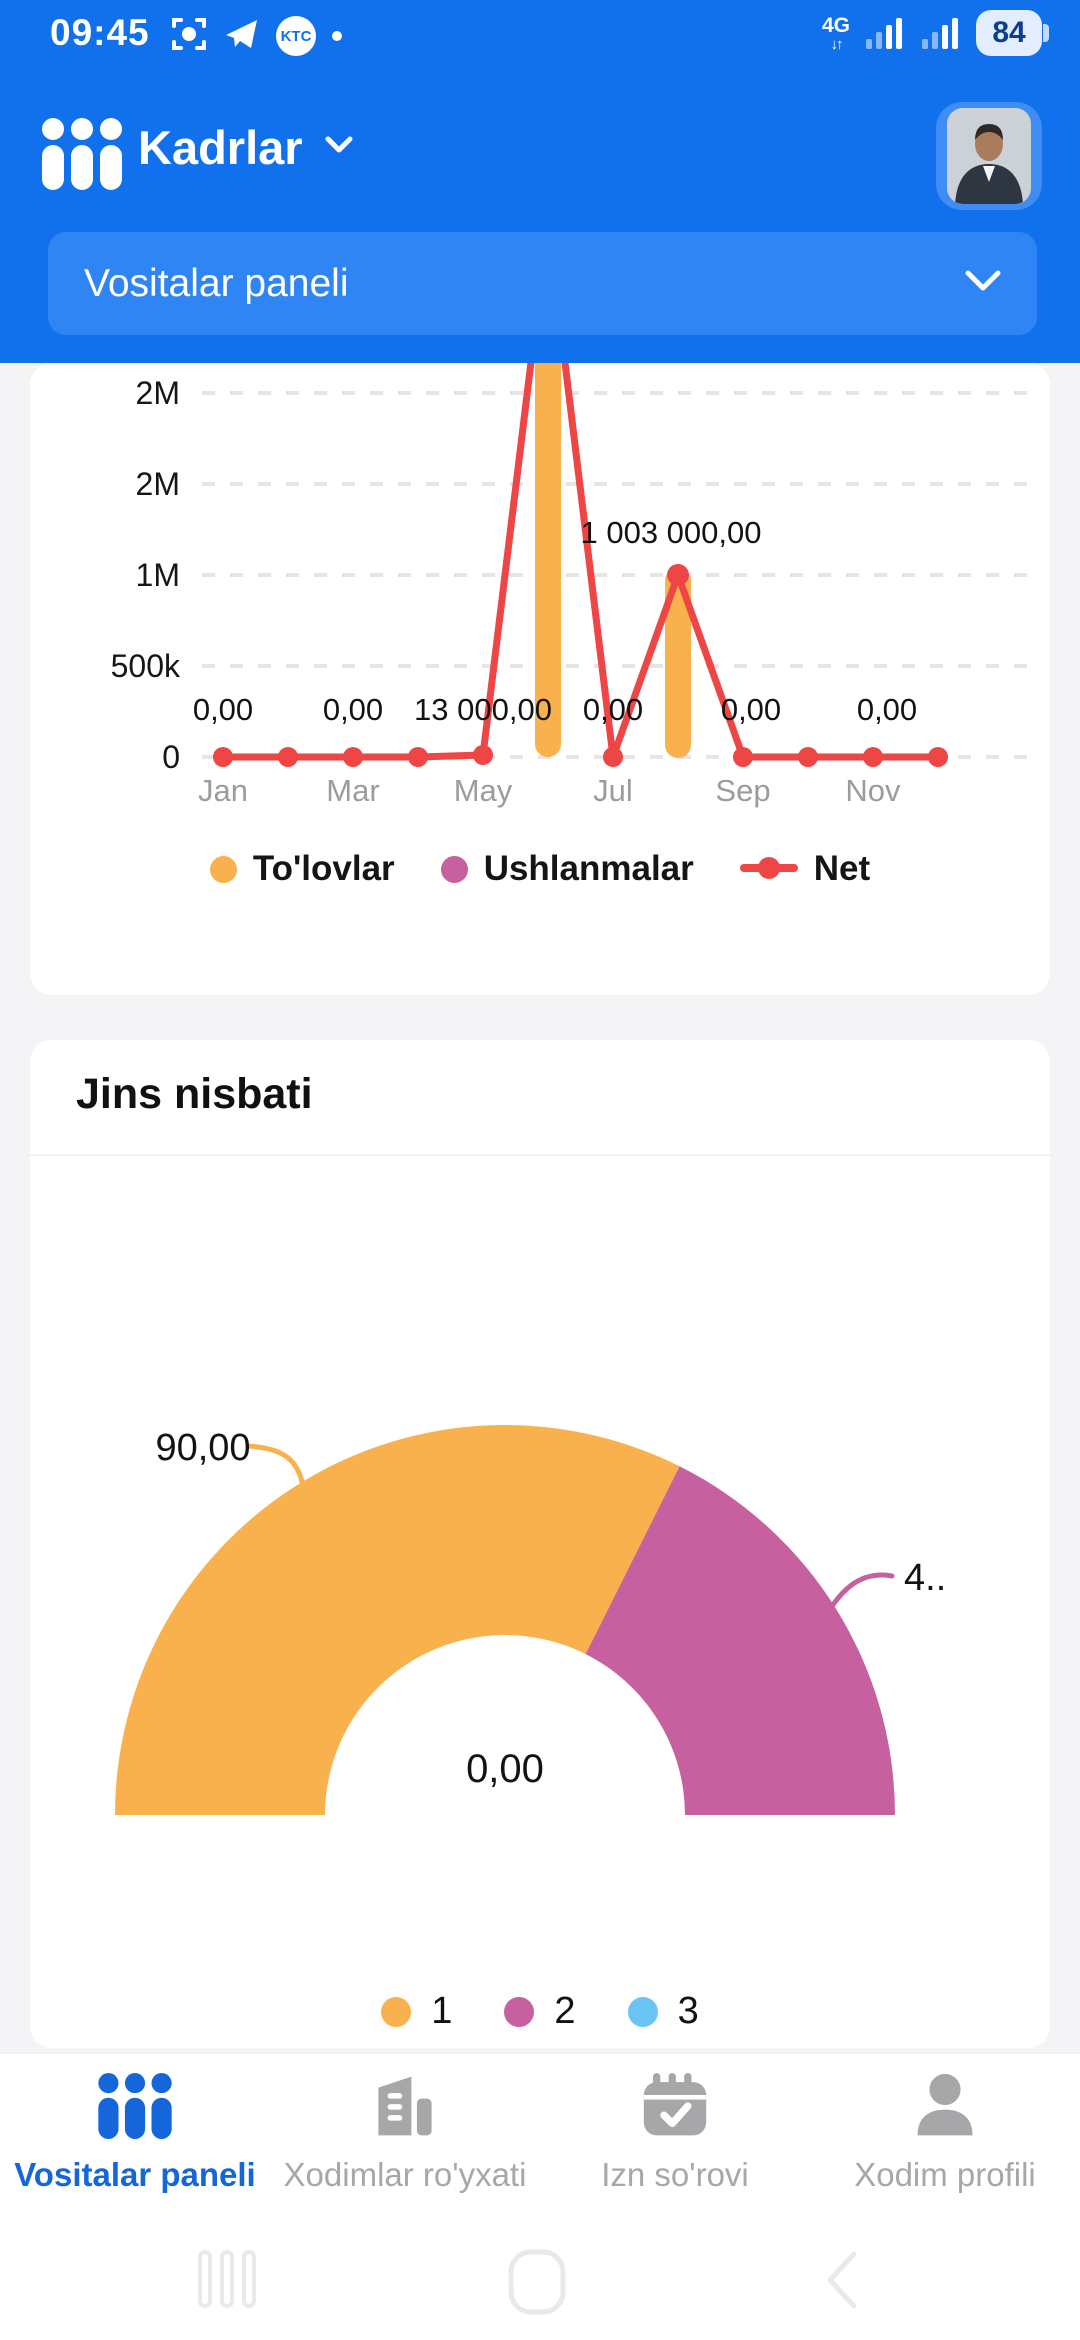  What do you see at coordinates (100, 32) in the screenshot?
I see `status-time: 09:45` at bounding box center [100, 32].